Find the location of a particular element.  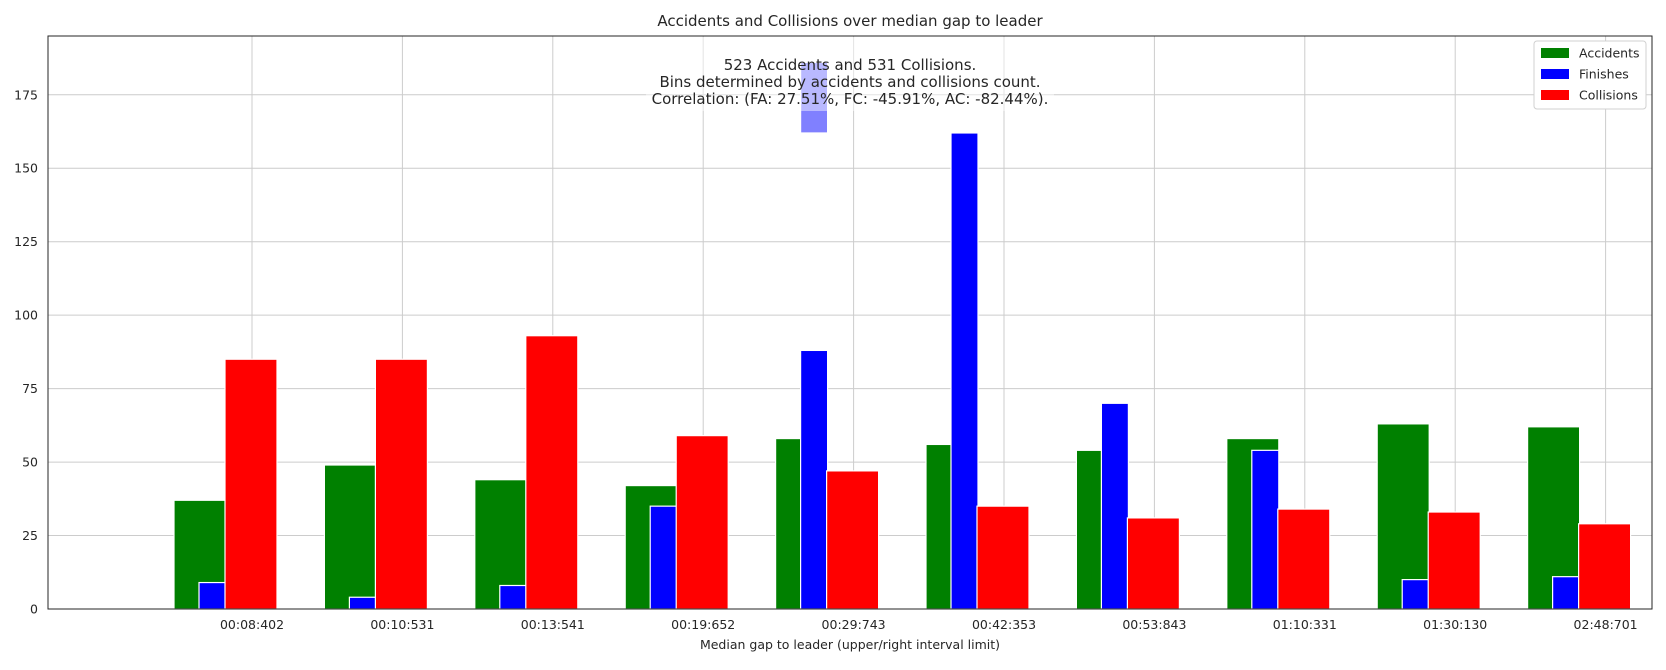

x-tick-label: 00:08:402 is located at coordinates (252, 624).